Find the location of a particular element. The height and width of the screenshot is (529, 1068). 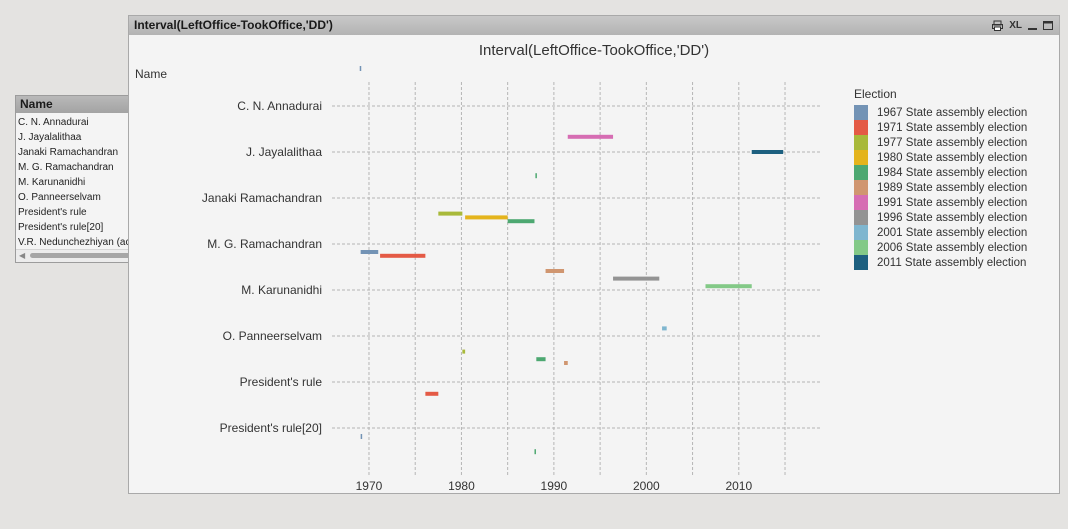

legend-item: 1984 State assembly election is located at coordinates (940, 172).